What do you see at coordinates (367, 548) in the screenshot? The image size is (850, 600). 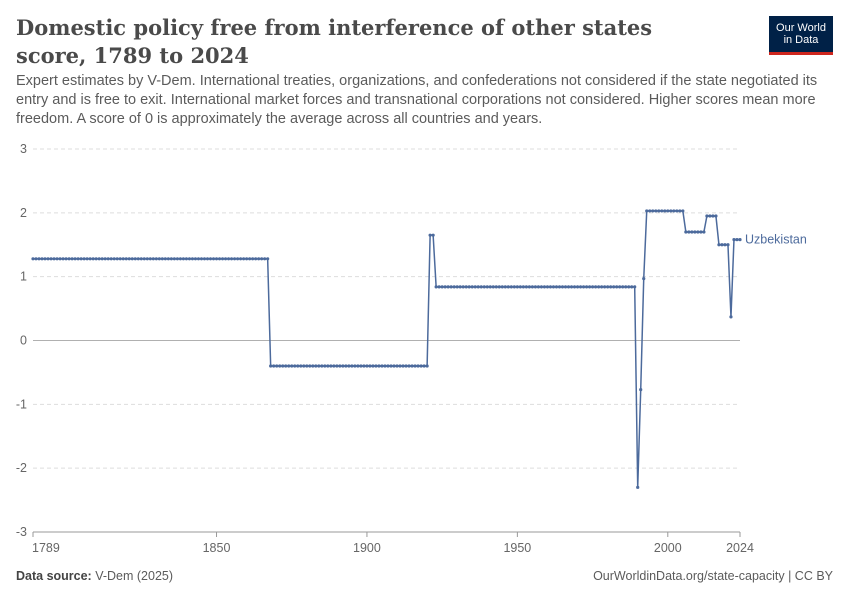 I see `x-tick-label: 1900` at bounding box center [367, 548].